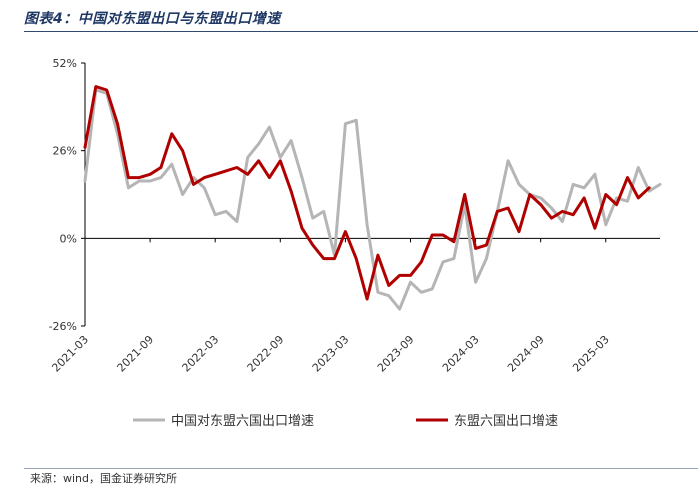  Describe the element at coordinates (63, 326) in the screenshot. I see `y-tick-label: -26%` at that location.